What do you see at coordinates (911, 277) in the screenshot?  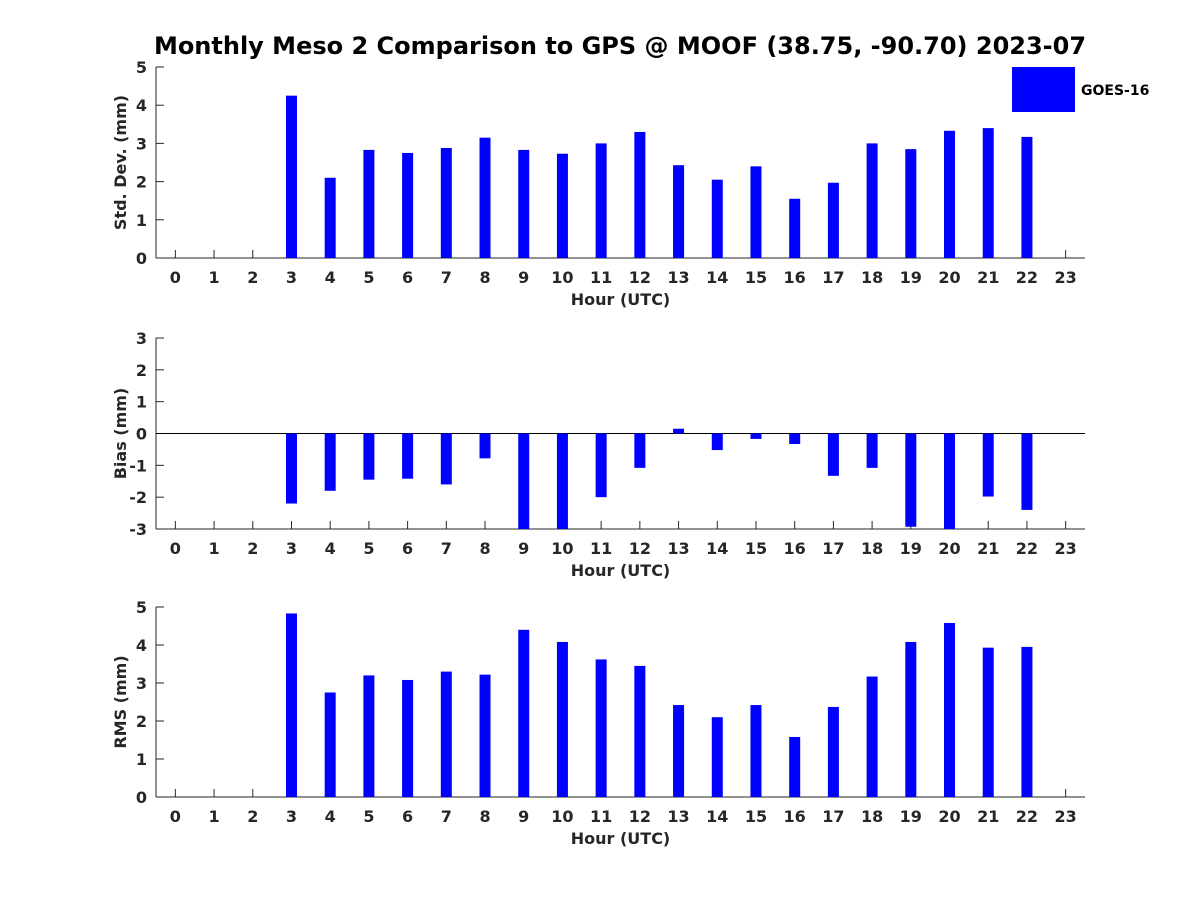 I see `x-tick-label: 19` at bounding box center [911, 277].